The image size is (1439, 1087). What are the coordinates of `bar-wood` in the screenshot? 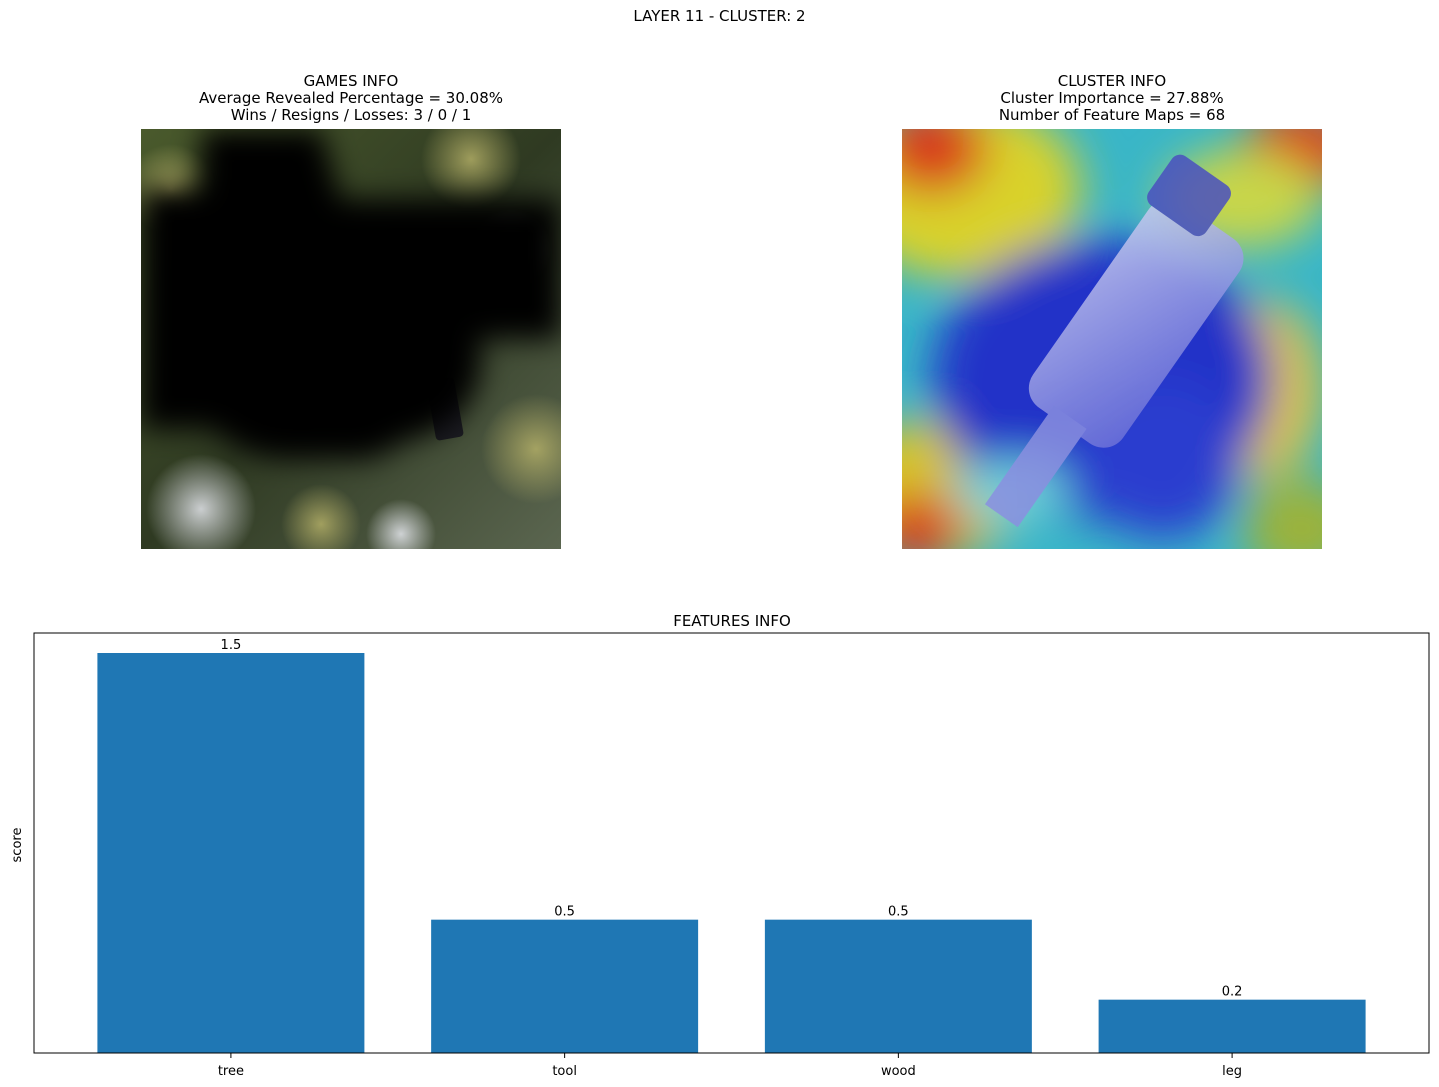 It's located at (898, 986).